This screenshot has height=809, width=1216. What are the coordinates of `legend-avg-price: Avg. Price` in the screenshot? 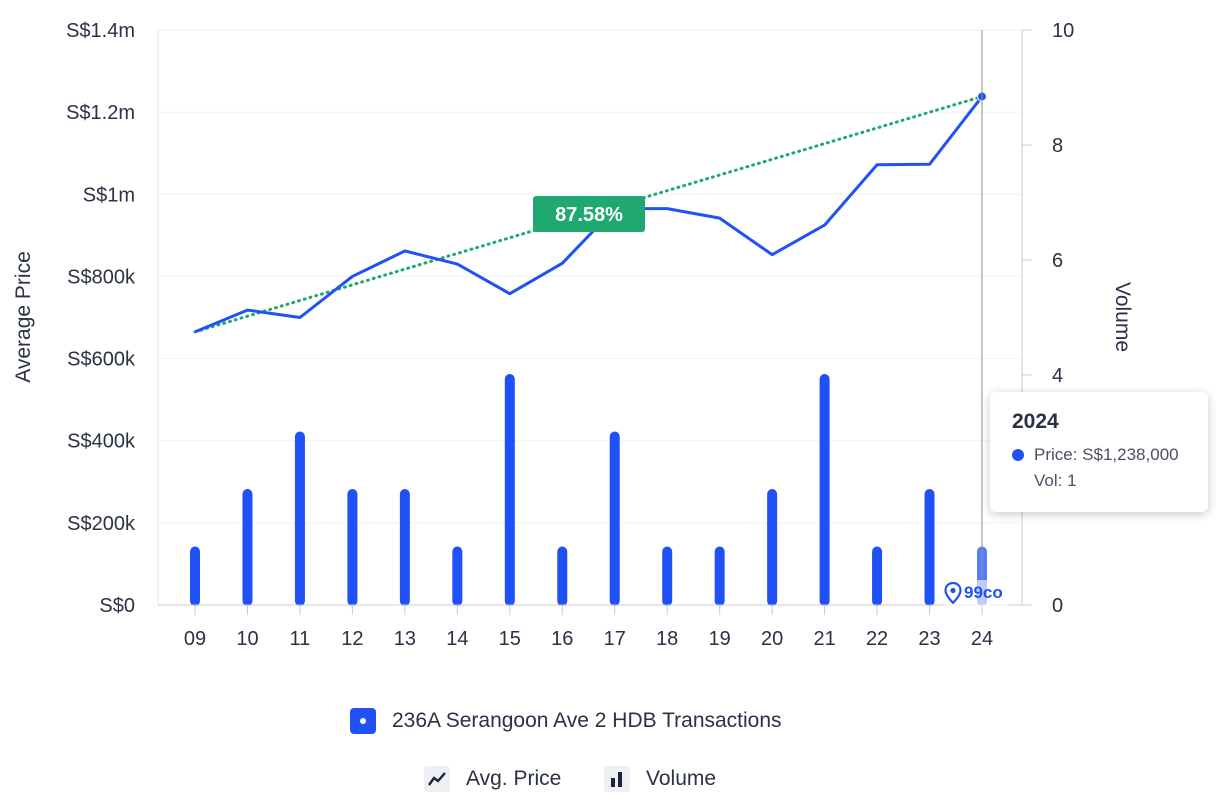 It's located at (492, 779).